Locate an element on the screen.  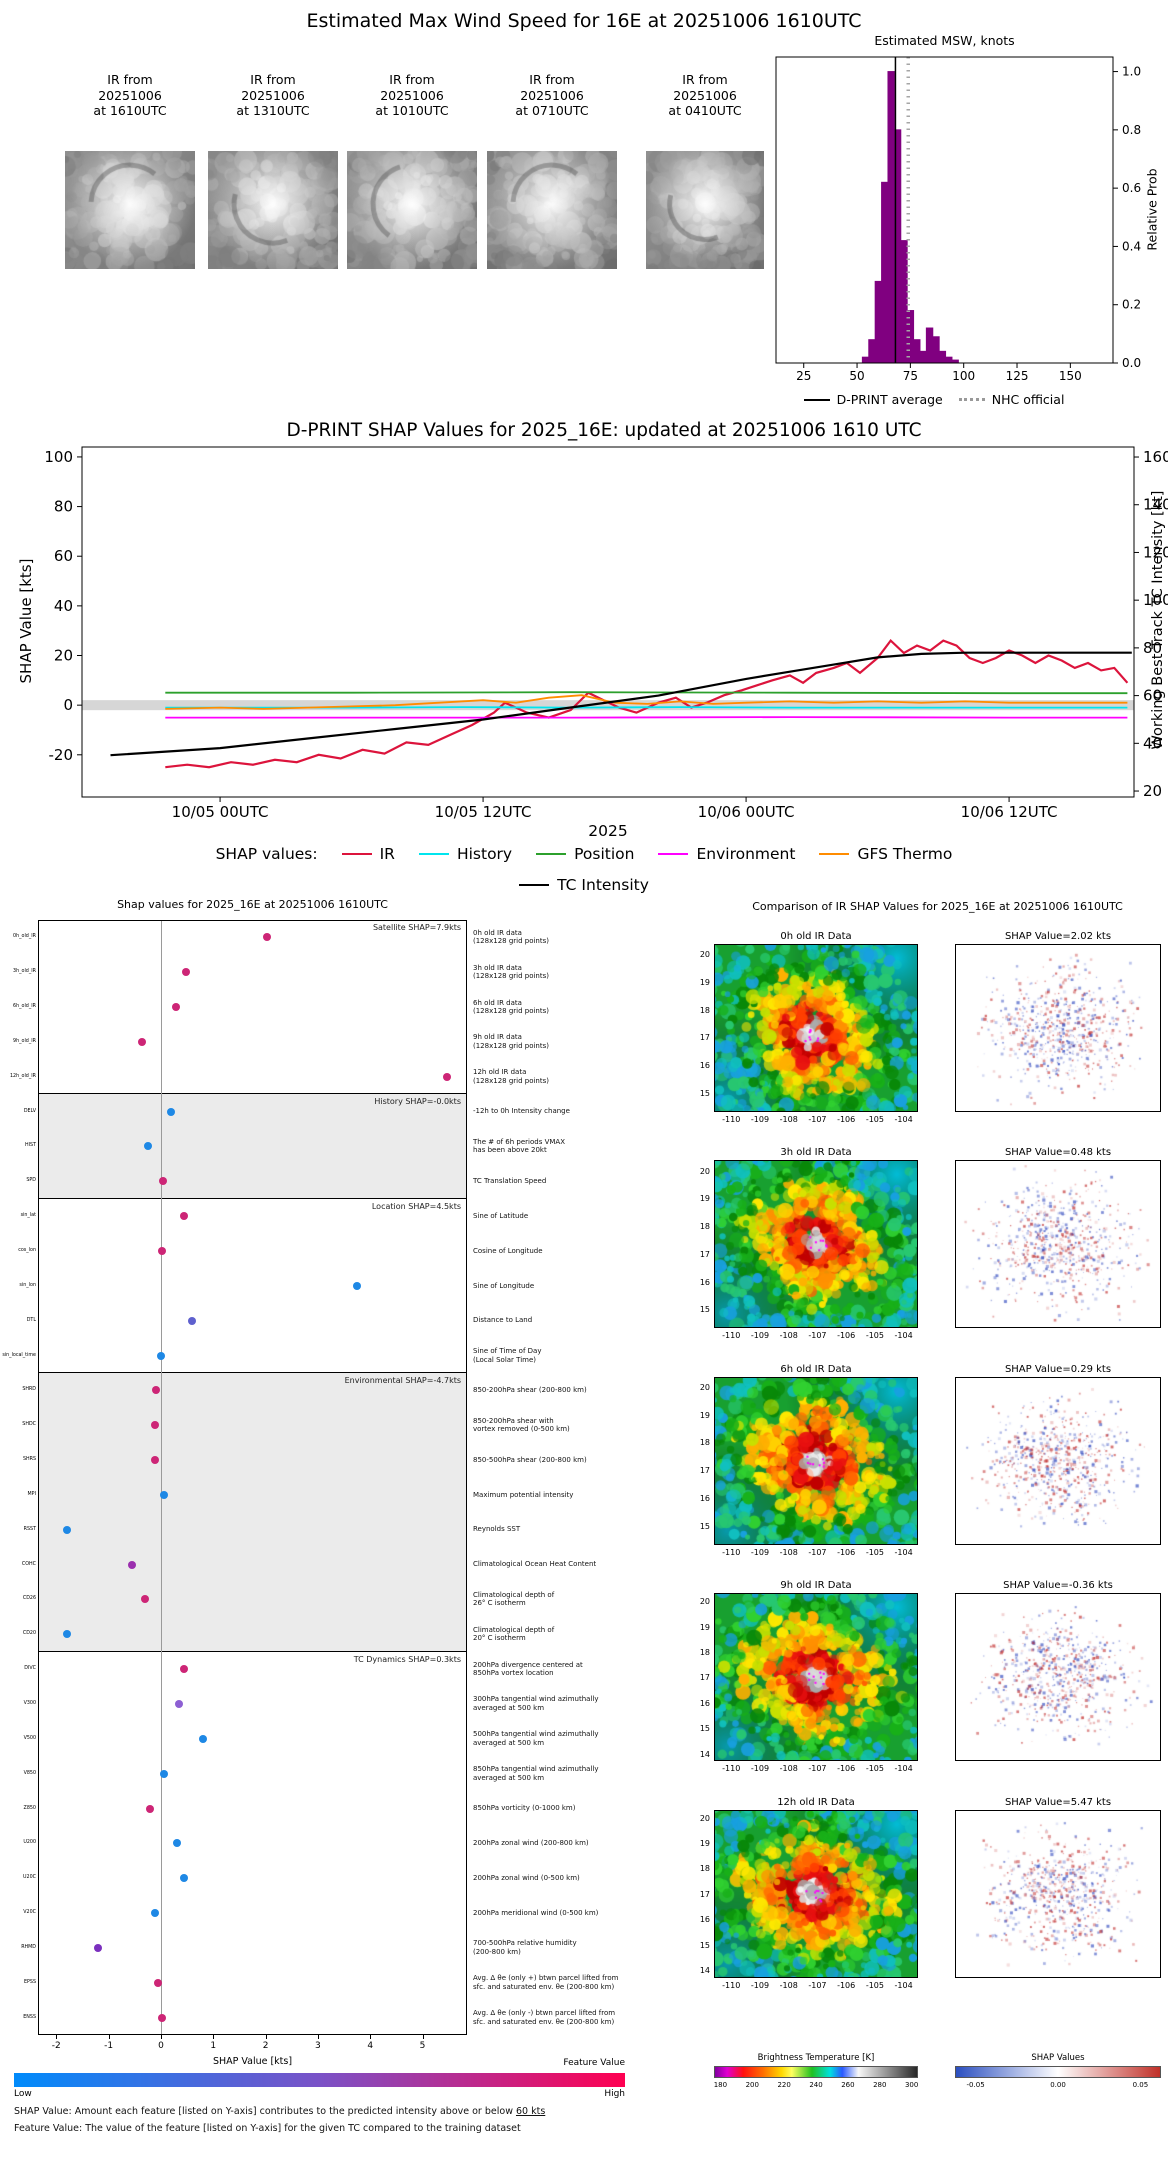
dotplot-feature-note: 200hPa meridional wind (0-500 km) is located at coordinates (536, 1912).